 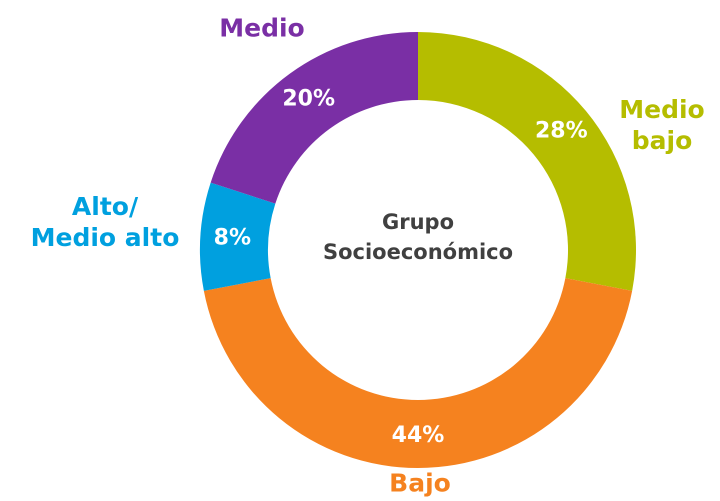 I want to click on value-label: 44%, so click(x=418, y=435).